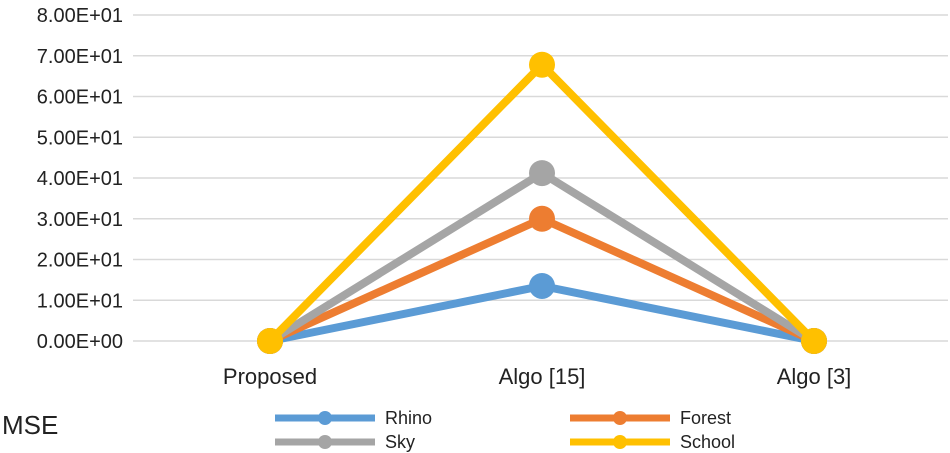 This screenshot has height=453, width=950. What do you see at coordinates (705, 418) in the screenshot?
I see `legend-label: Forest` at bounding box center [705, 418].